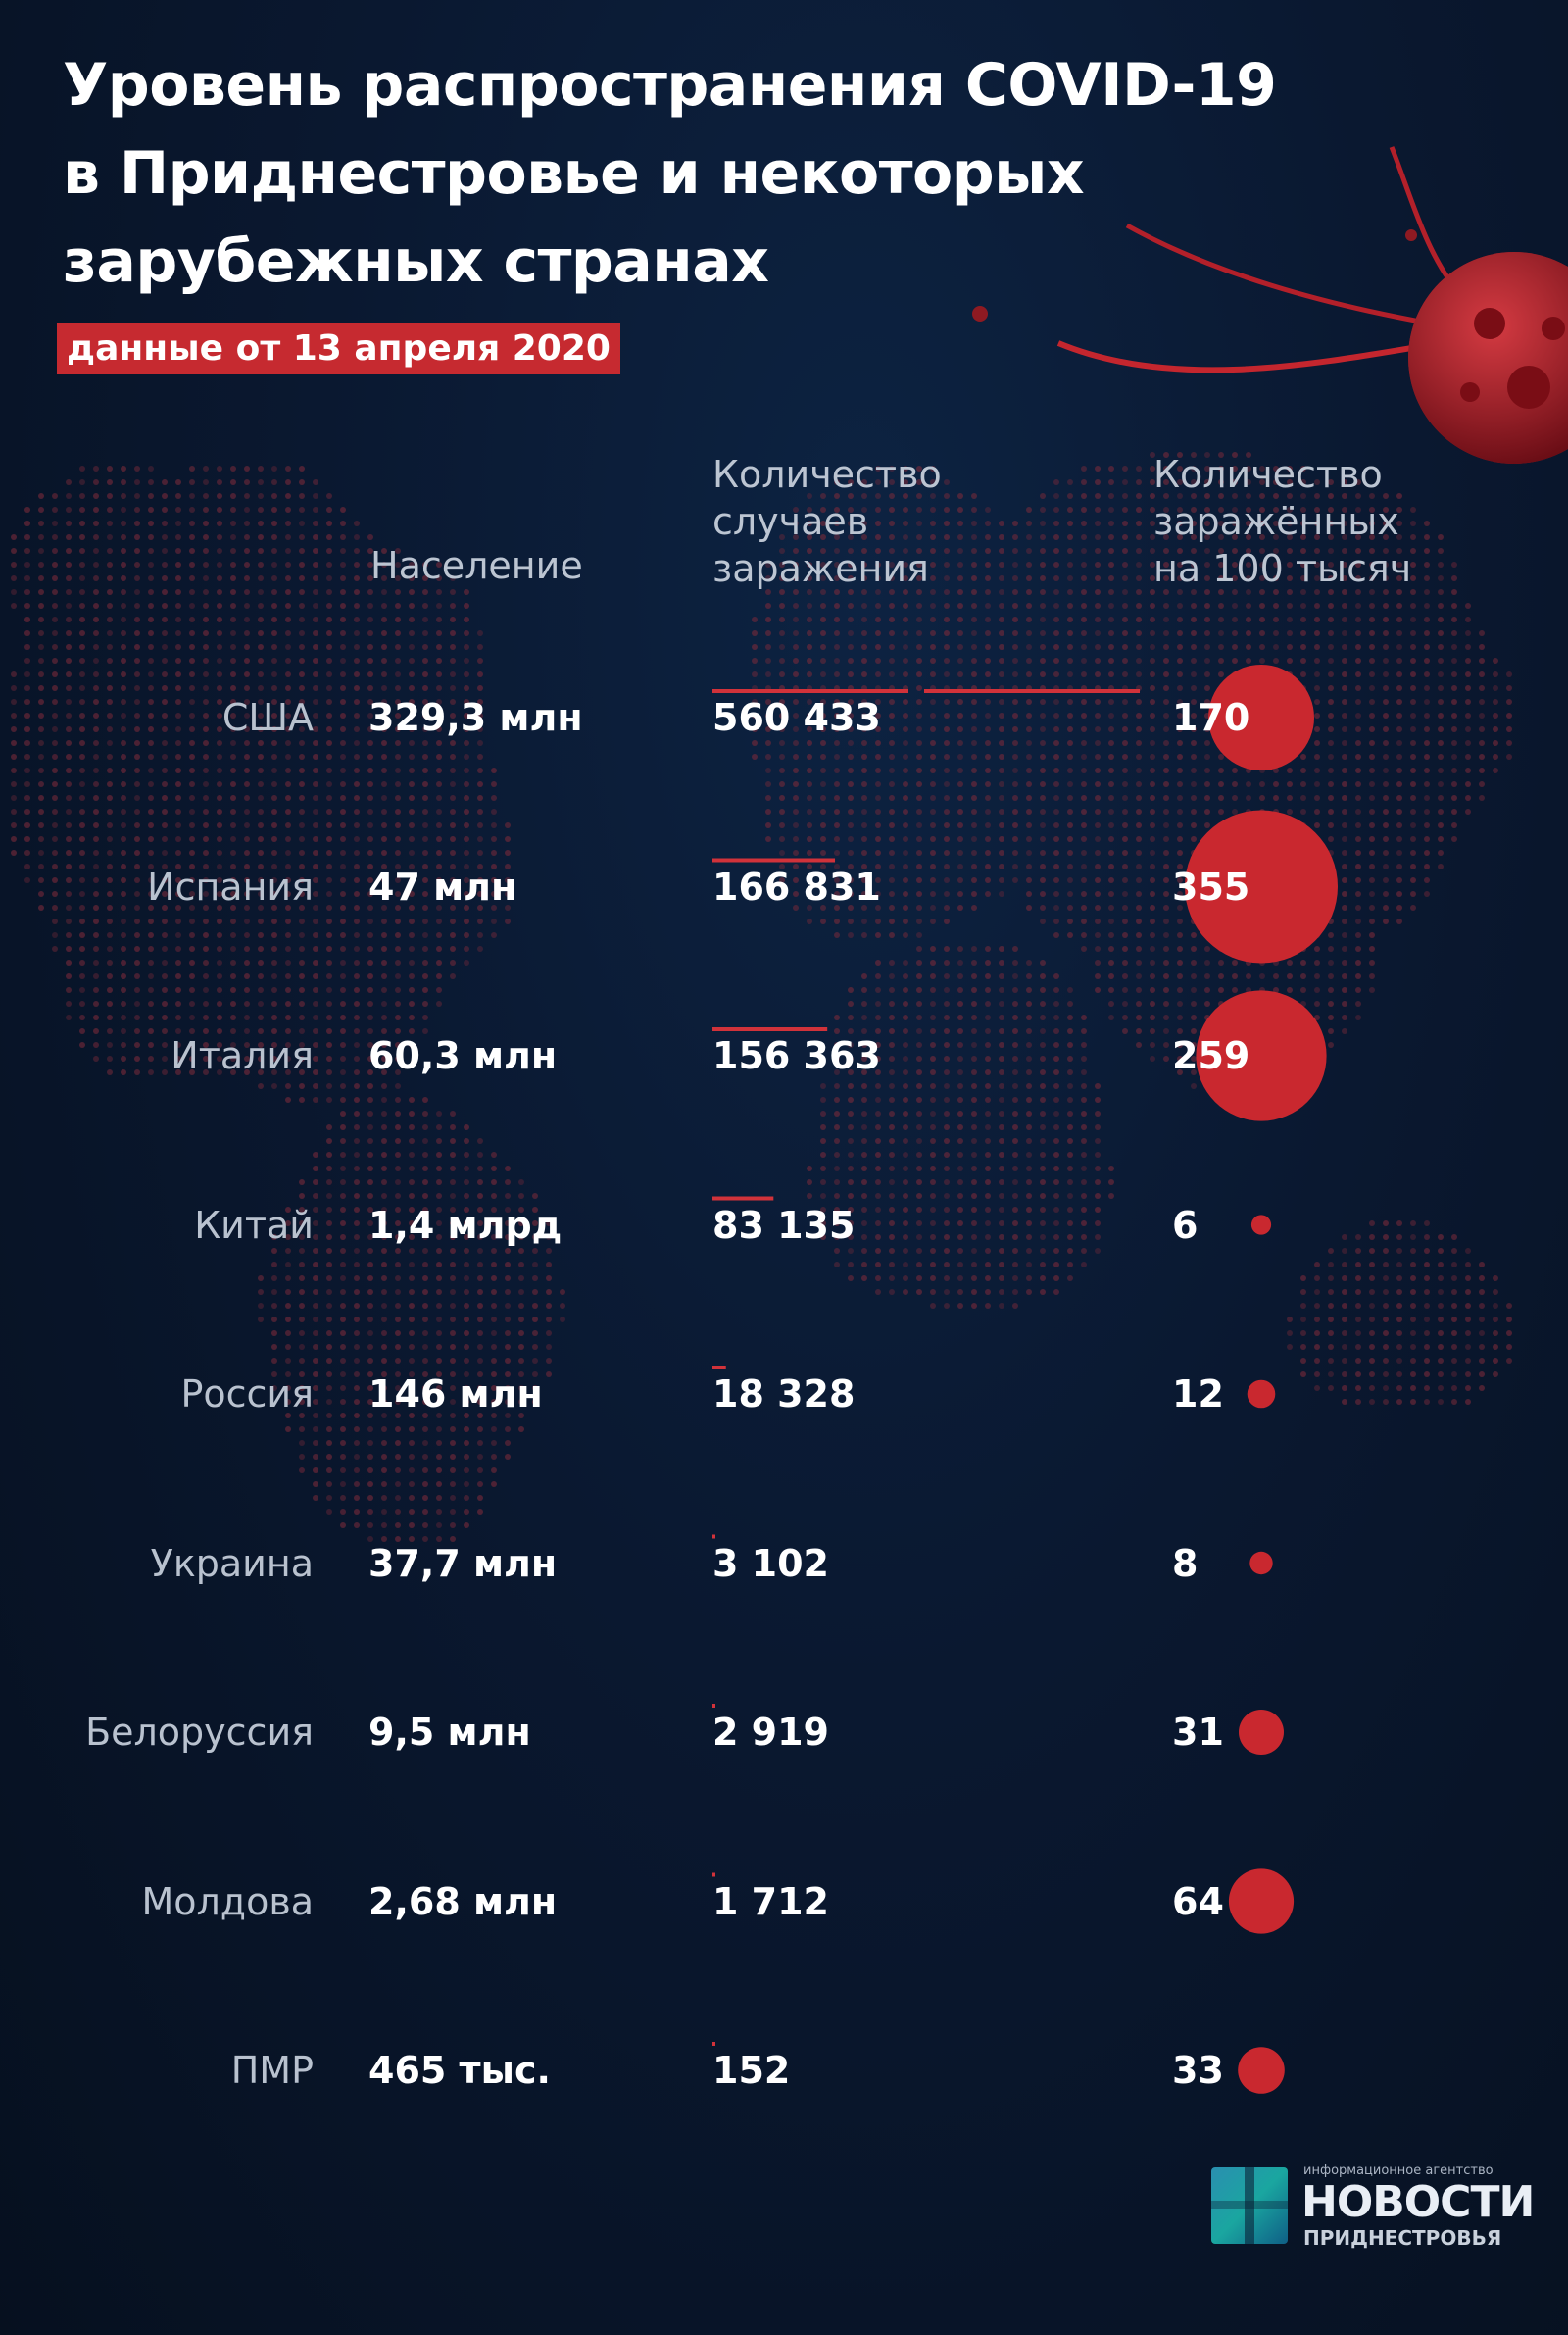 The width and height of the screenshot is (1568, 2335). I want to click on header-cases-line-3: заражения, so click(820, 568).